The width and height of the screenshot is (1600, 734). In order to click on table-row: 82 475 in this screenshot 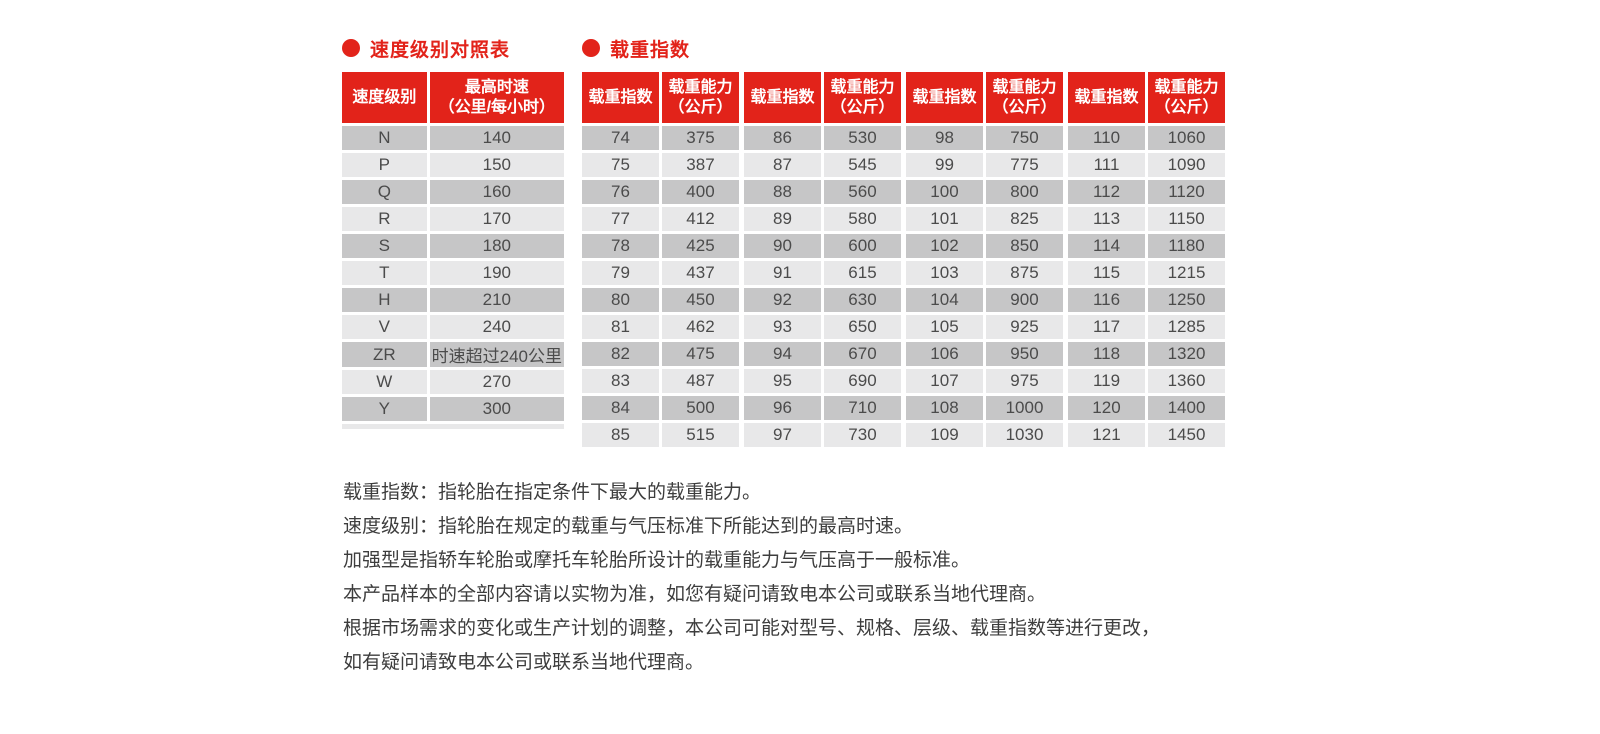, I will do `click(660, 354)`.